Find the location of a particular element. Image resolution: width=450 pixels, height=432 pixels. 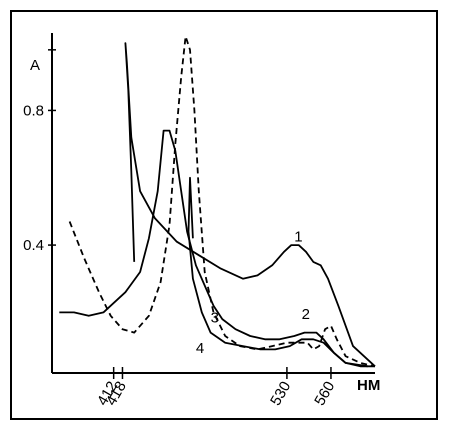

series-label-2: 2 is located at coordinates (306, 314).